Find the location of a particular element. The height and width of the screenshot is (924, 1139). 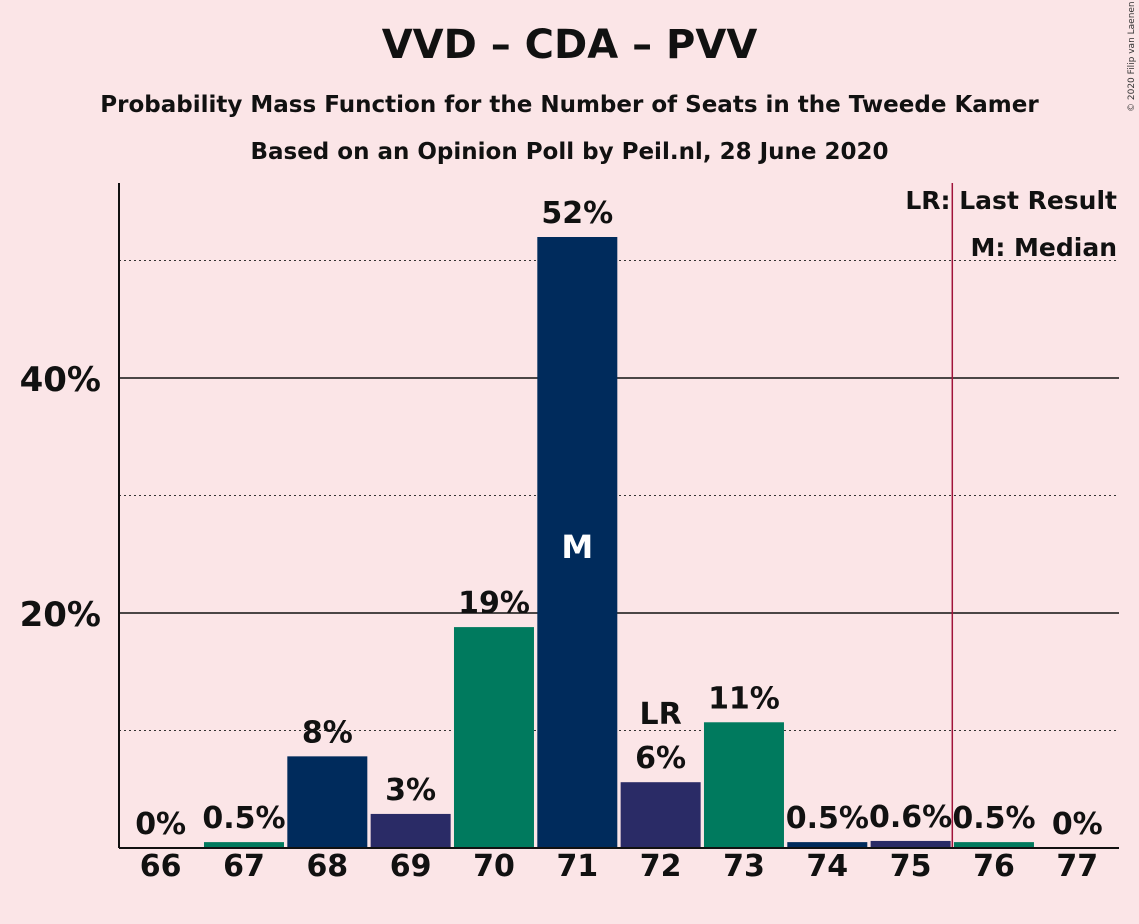

last-result-marker: LR is located at coordinates (661, 714).